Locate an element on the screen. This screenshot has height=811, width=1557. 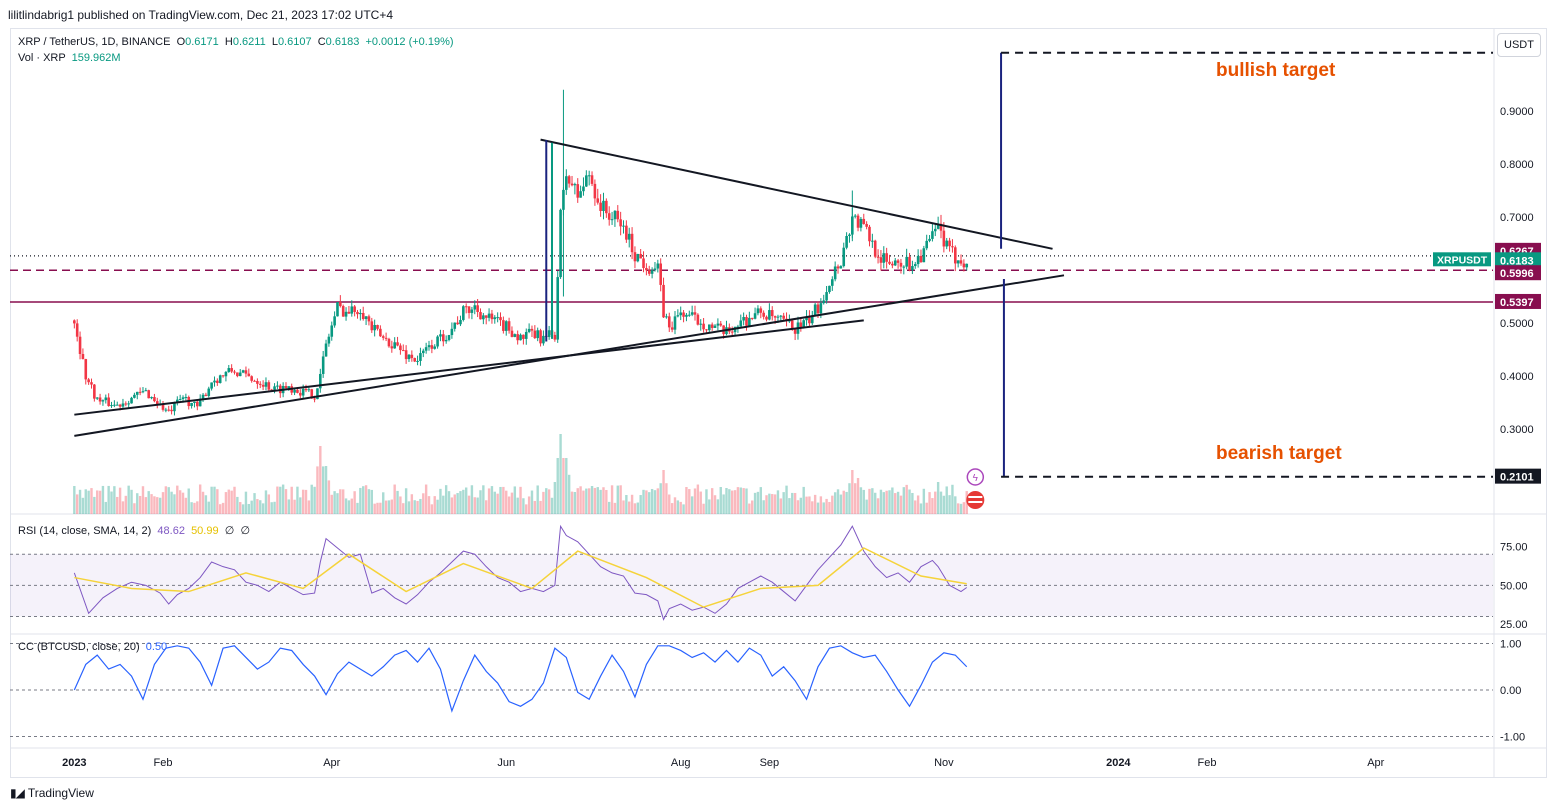
rsi-extra-2: ∅ is located at coordinates (245, 531).